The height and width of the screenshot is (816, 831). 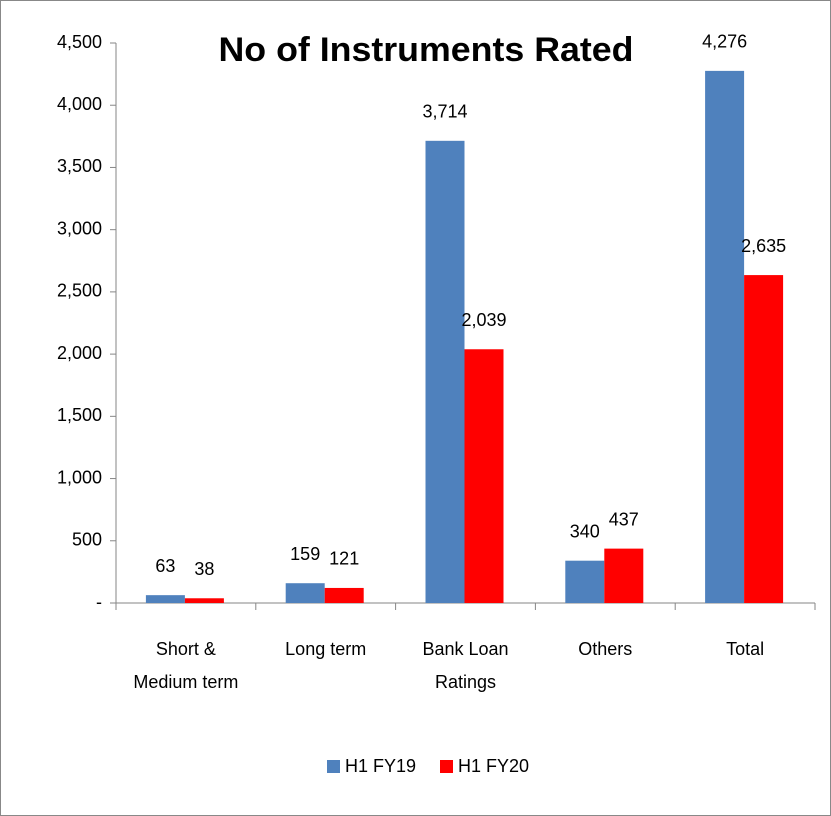 What do you see at coordinates (745, 649) in the screenshot?
I see `x-tick-label: Total` at bounding box center [745, 649].